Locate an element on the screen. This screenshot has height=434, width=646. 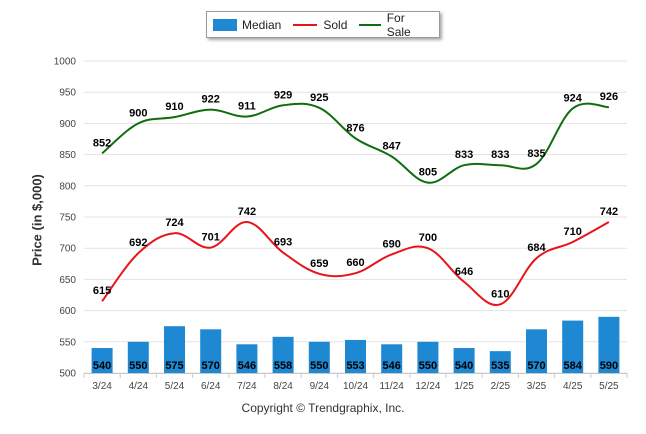
y-tick-label: 800 is located at coordinates (67, 186).